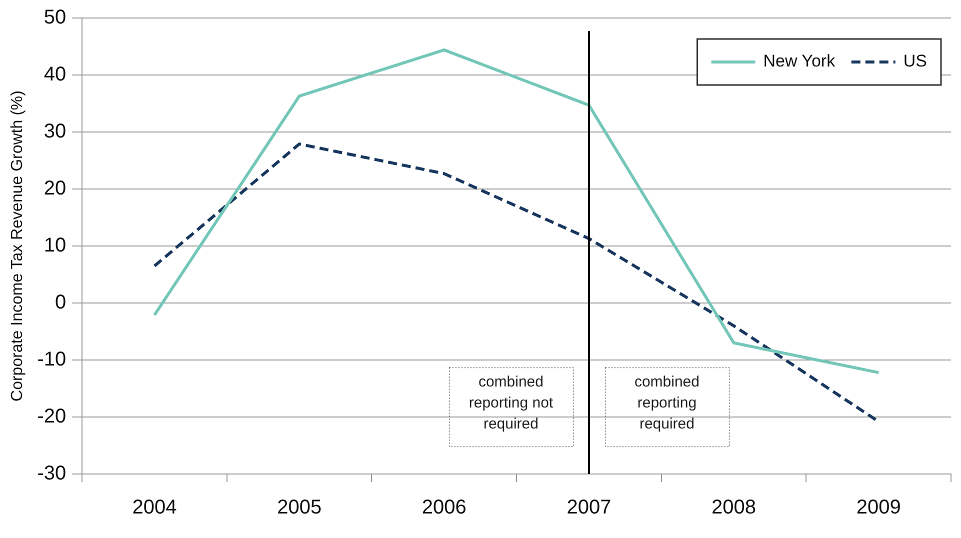  Describe the element at coordinates (734, 507) in the screenshot. I see `x-tick-label: 2008` at that location.